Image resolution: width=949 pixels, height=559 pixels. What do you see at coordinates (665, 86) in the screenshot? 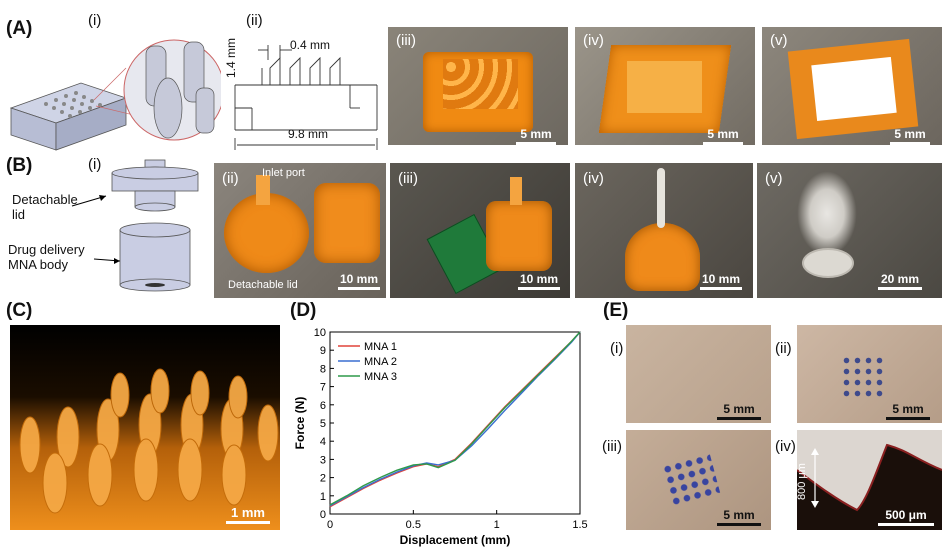
I see `photo-a-iv` at bounding box center [665, 86].